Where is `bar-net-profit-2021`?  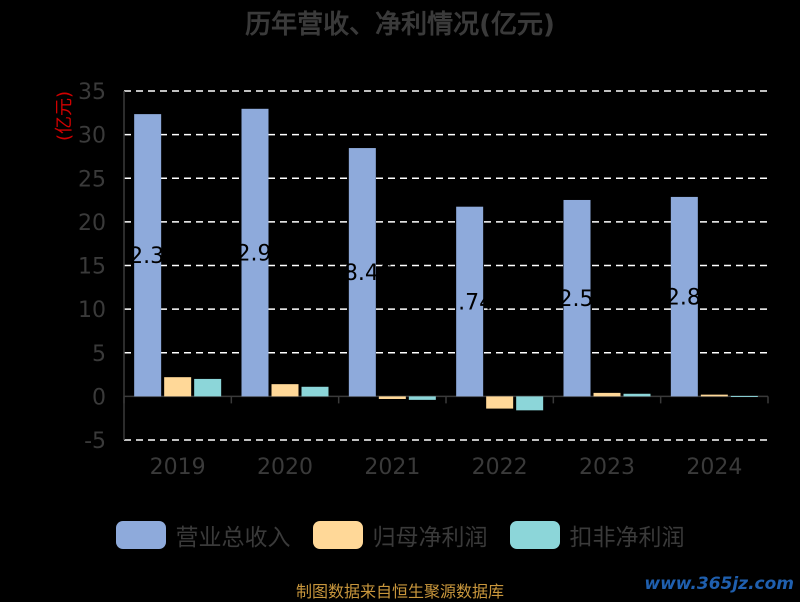 bar-net-profit-2021 is located at coordinates (392, 397).